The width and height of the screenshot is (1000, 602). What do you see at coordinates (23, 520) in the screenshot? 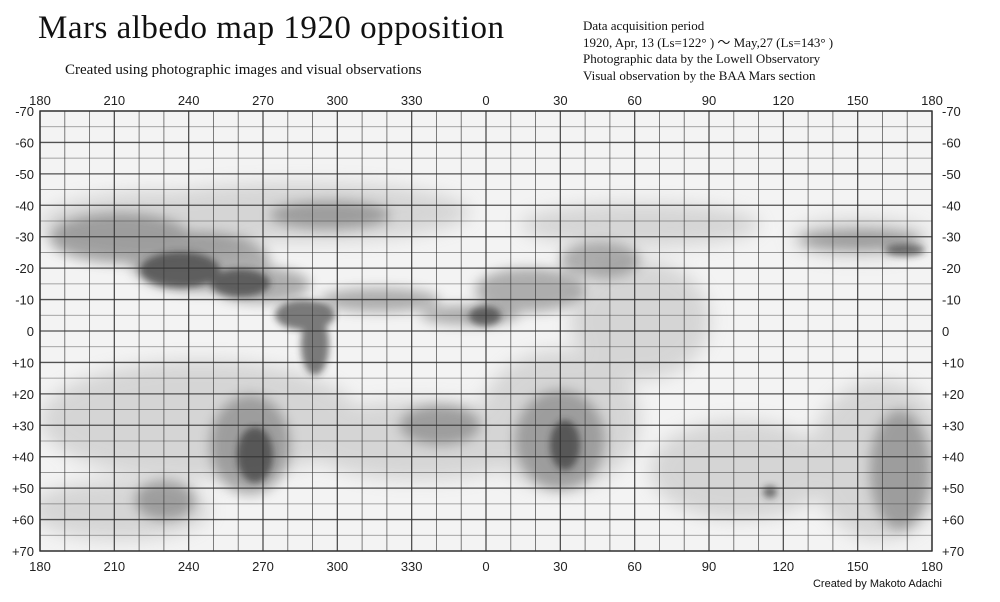
I see `latitude-label-left: +60` at bounding box center [23, 520].